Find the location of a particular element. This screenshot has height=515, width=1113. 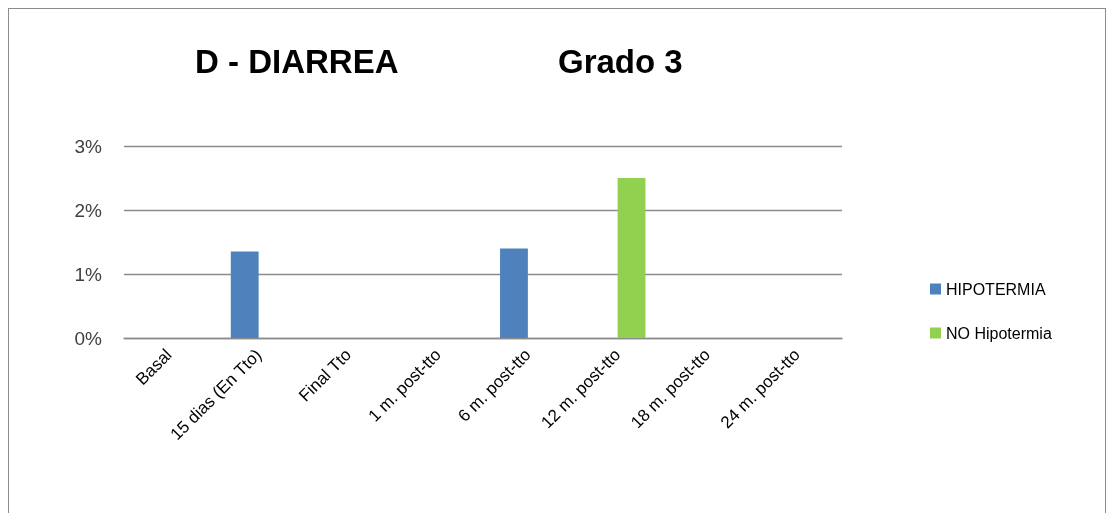

y-tick-label: 3% is located at coordinates (88, 146).